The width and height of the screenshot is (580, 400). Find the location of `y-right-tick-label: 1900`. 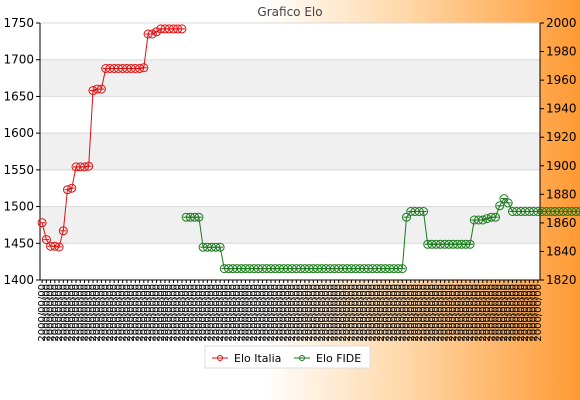

y-right-tick-label: 1900 is located at coordinates (561, 166).